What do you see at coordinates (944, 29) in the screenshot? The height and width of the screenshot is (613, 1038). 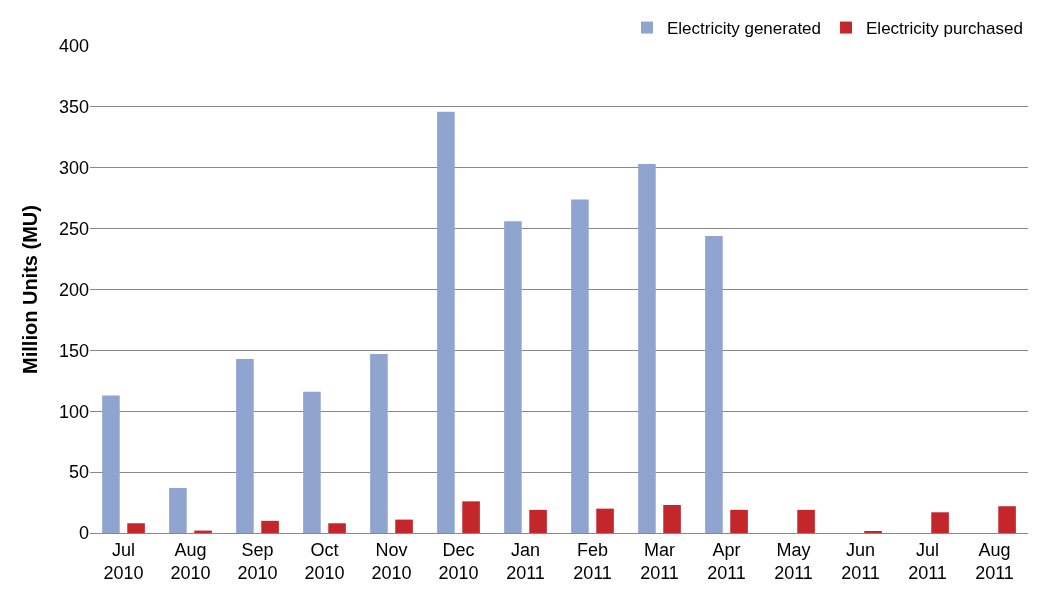 I see `legend-label: Electricity purchased` at bounding box center [944, 29].